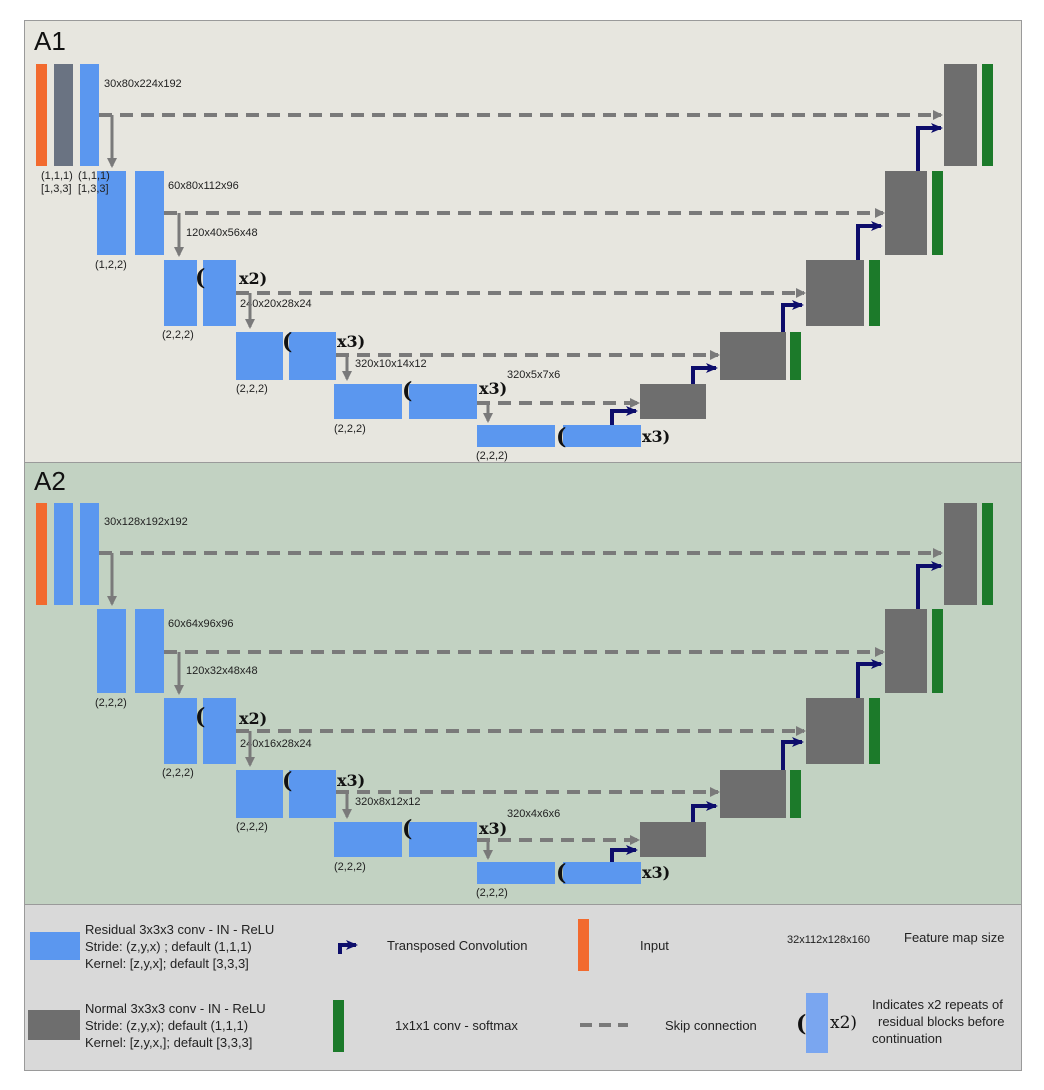 Image resolution: width=1044 pixels, height=1090 pixels. Describe the element at coordinates (388, 802) in the screenshot. I see `size-label: 320x8x12x12` at that location.